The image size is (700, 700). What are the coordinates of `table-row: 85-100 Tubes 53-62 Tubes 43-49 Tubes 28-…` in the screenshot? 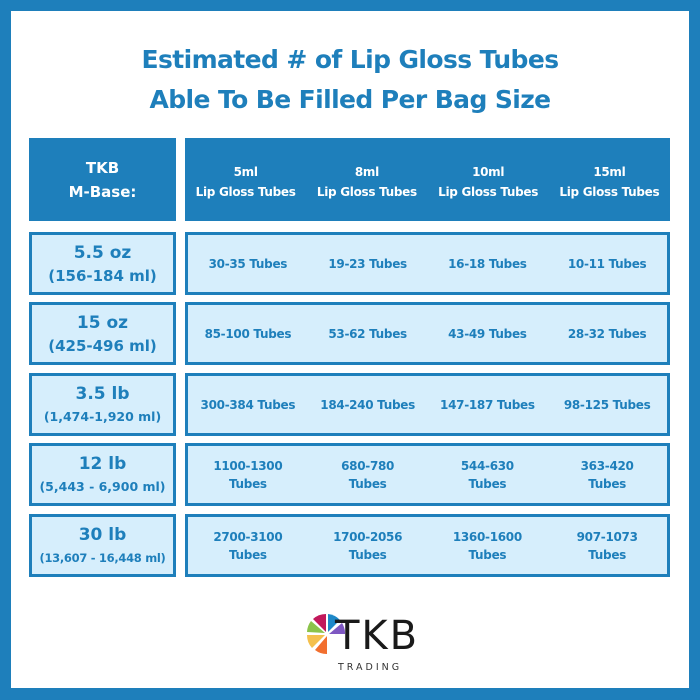 It's located at (427, 333).